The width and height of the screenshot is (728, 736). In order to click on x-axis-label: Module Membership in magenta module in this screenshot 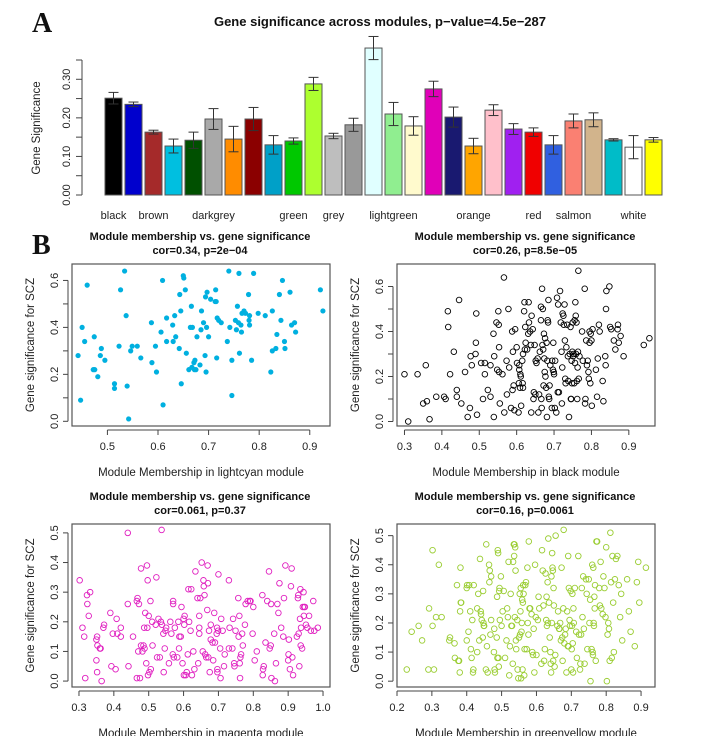, I will do `click(200, 732)`.